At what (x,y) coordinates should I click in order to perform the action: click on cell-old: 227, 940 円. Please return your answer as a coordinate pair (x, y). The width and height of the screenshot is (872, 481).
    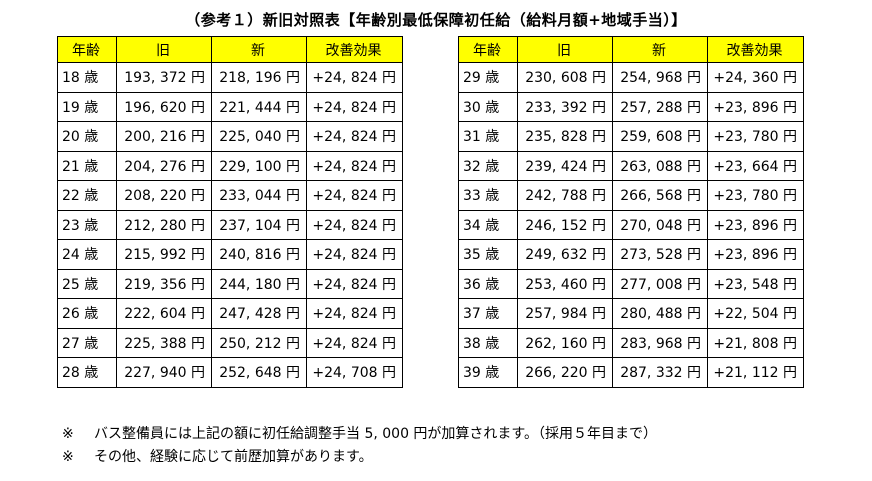
    Looking at the image, I should click on (164, 372).